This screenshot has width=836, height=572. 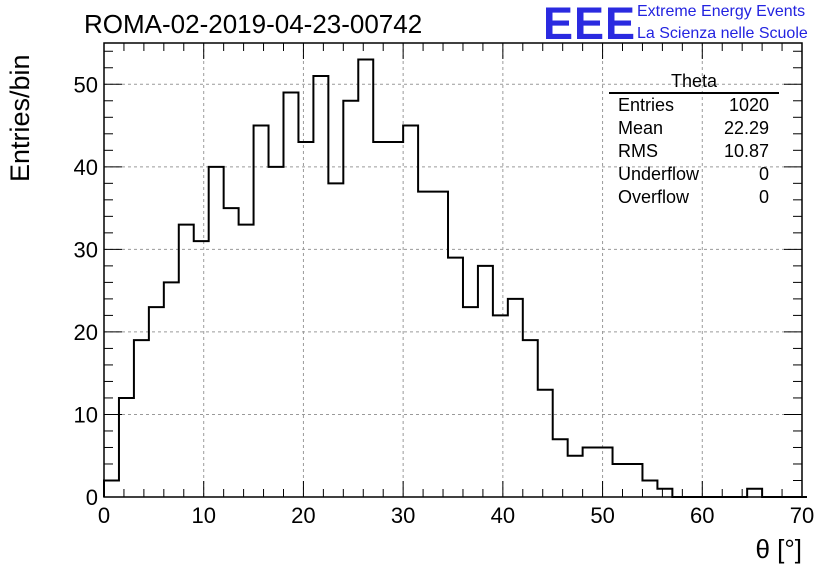 I want to click on y-tick-label: 20, so click(x=86, y=332).